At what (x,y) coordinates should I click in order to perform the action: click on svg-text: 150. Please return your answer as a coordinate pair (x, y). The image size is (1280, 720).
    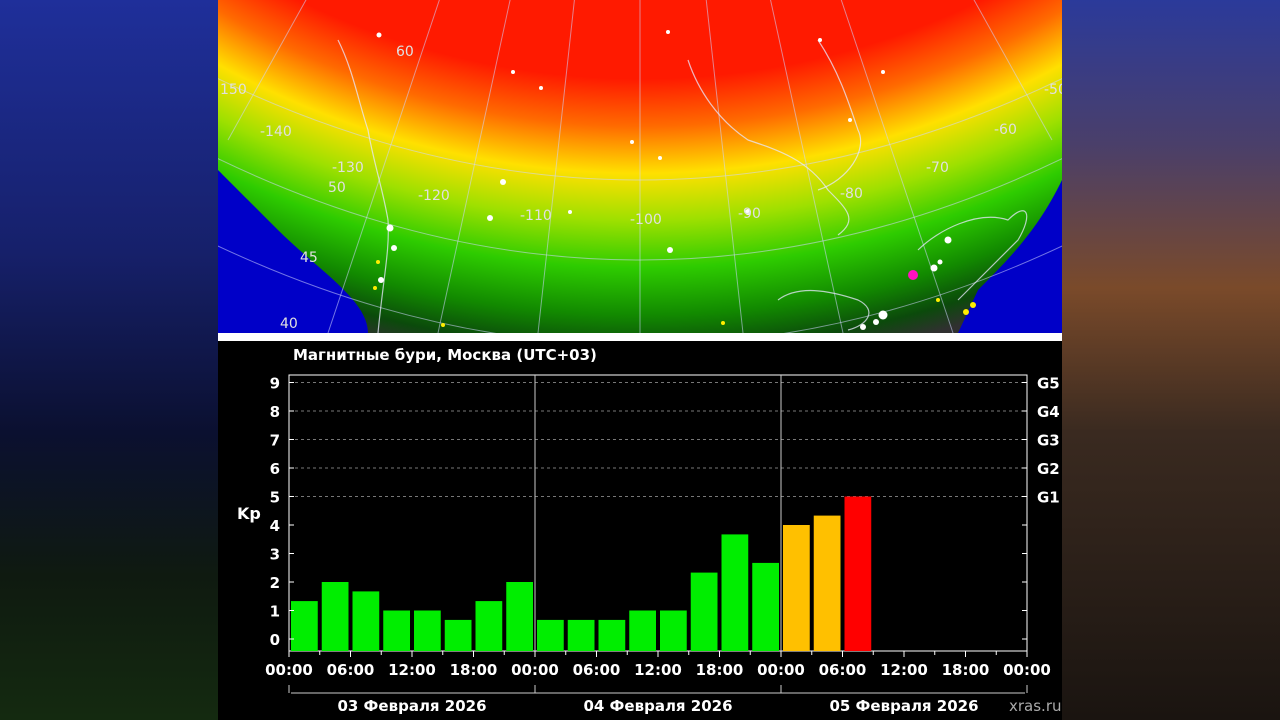
    Looking at the image, I should click on (233, 90).